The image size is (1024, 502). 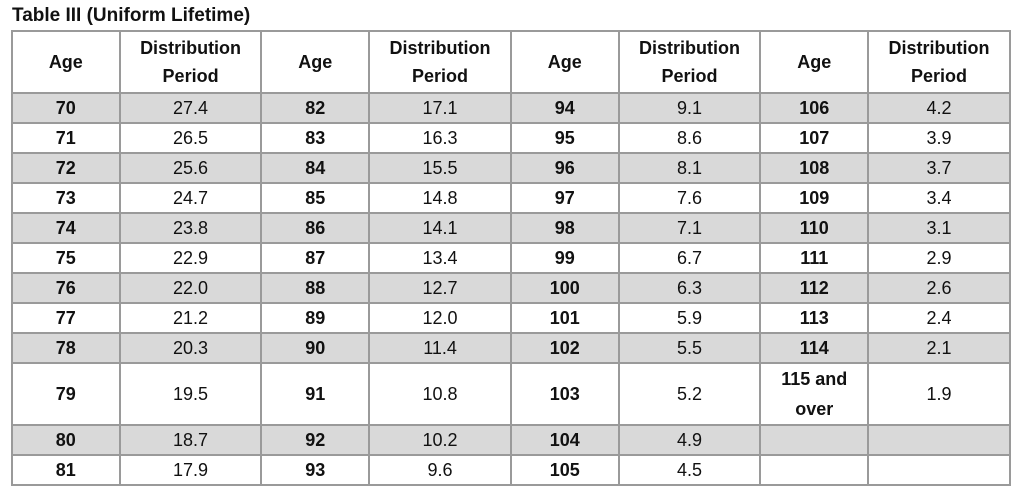 I want to click on distribution-period-cell: 9.6, so click(x=440, y=470).